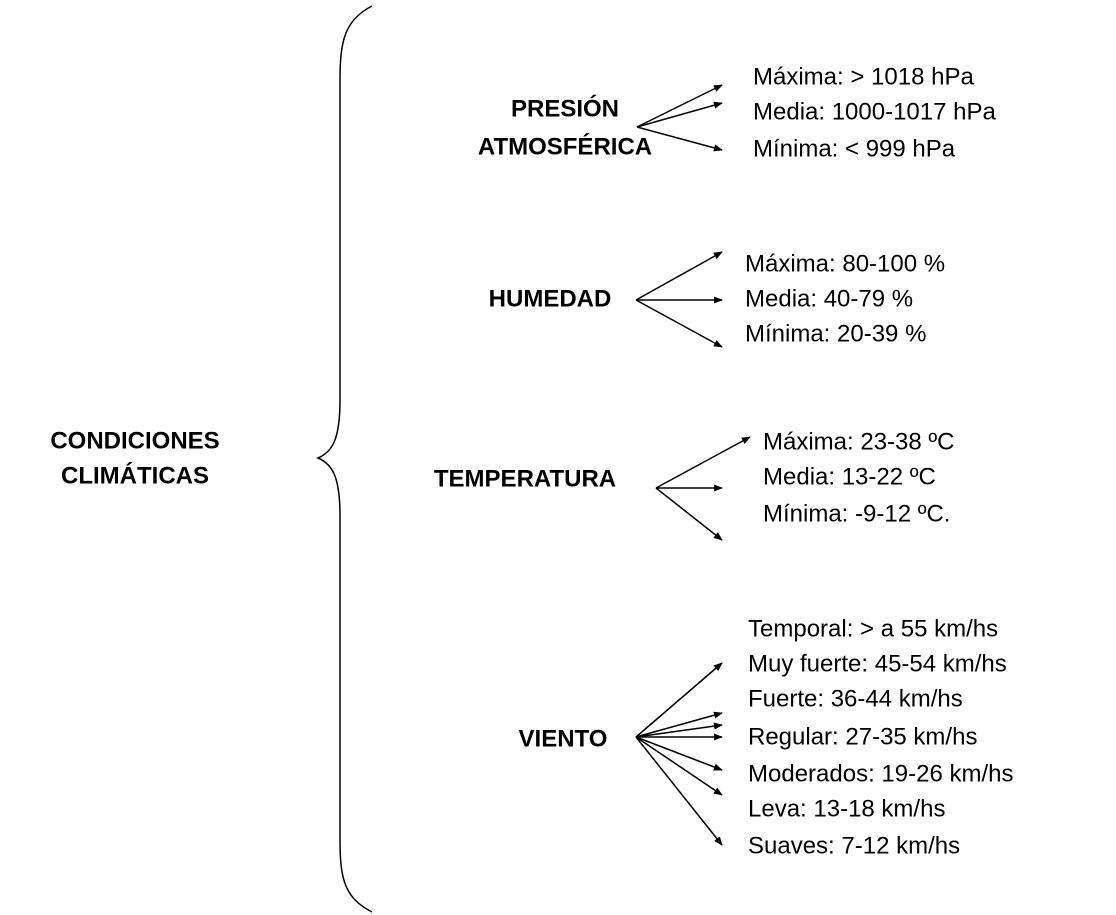  Describe the element at coordinates (863, 76) in the screenshot. I see `item-label: Máxima: > 1018 hPa` at that location.